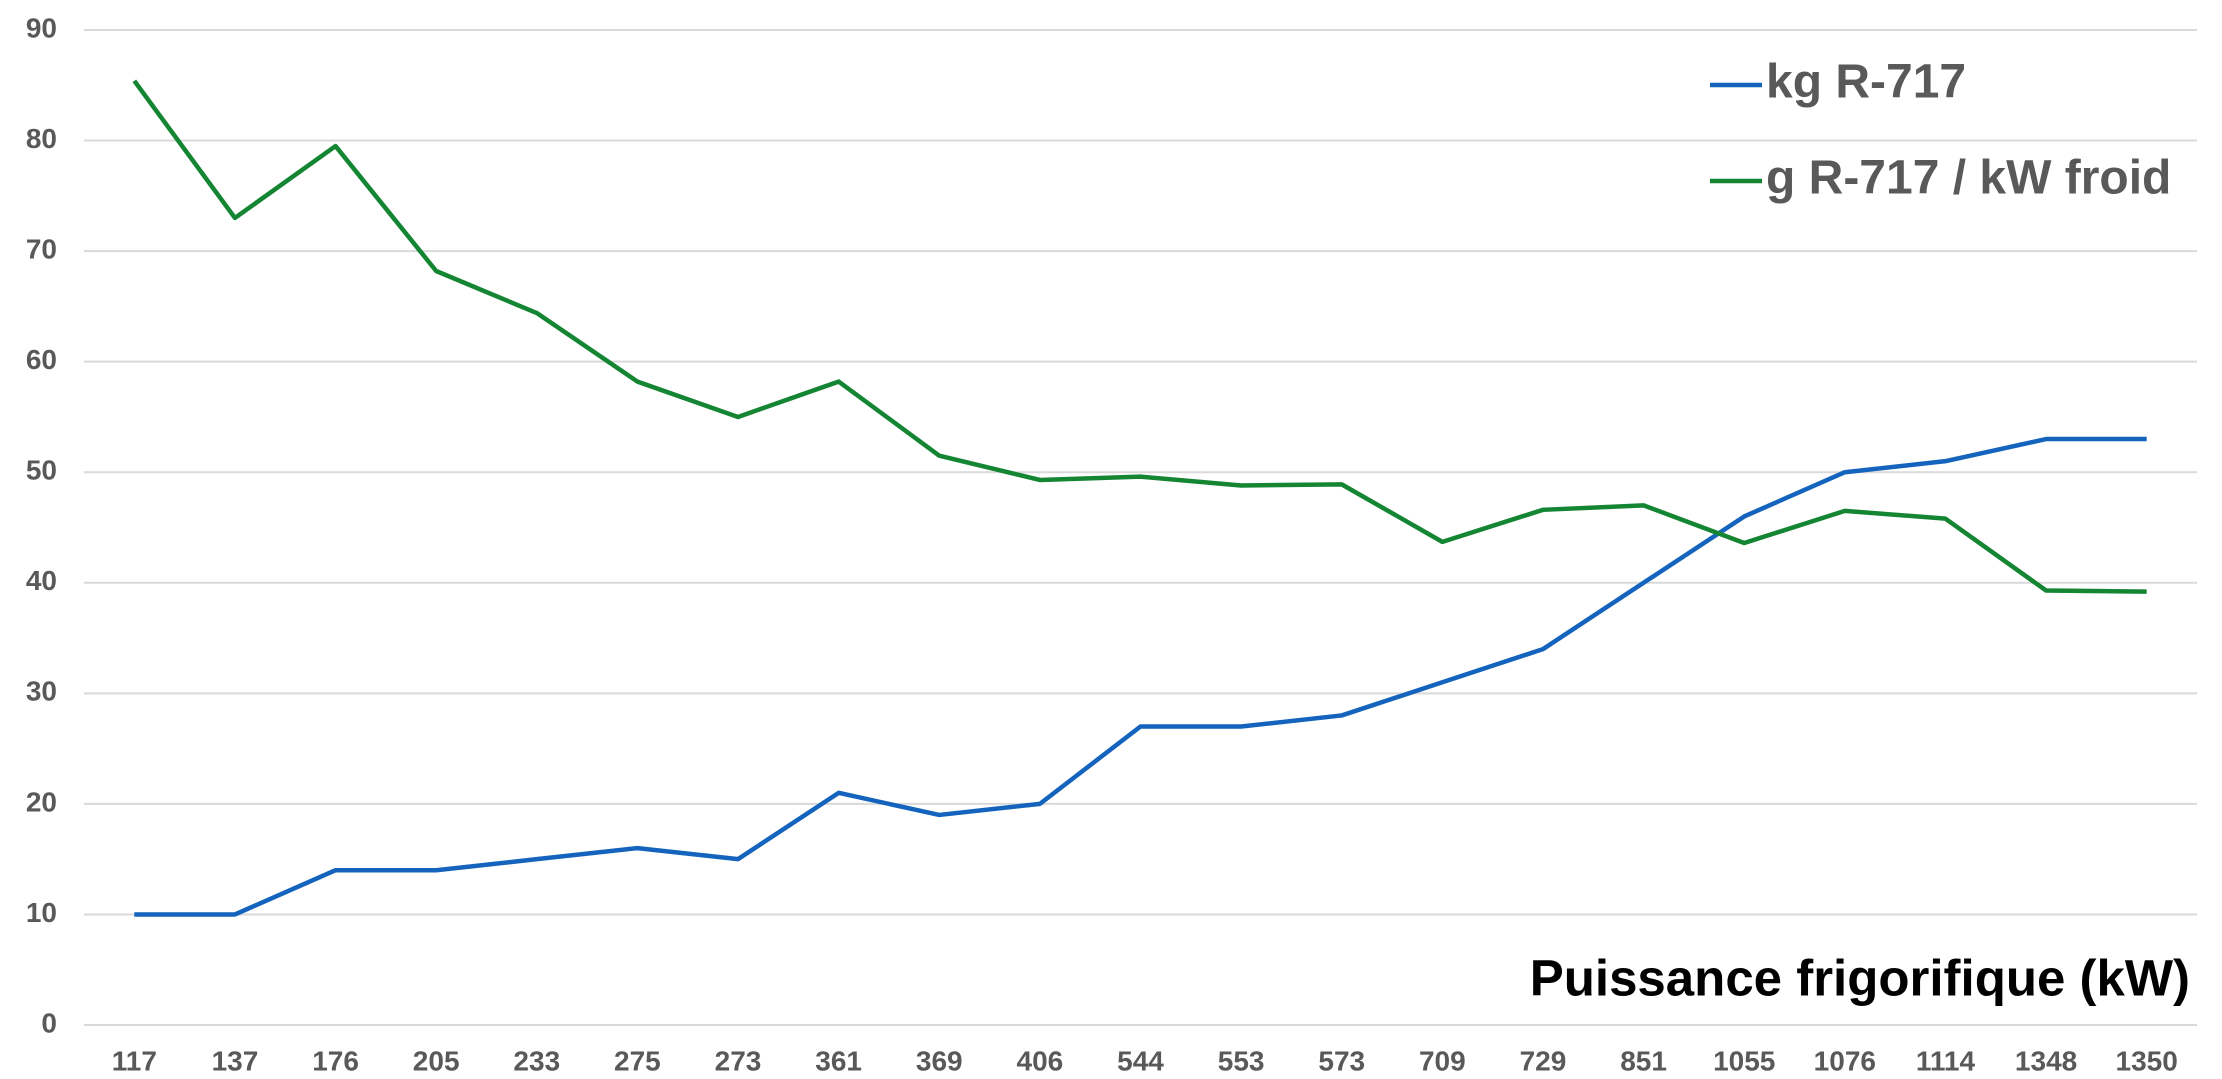 The height and width of the screenshot is (1079, 2222). I want to click on y-tick-label: 90, so click(41, 27).